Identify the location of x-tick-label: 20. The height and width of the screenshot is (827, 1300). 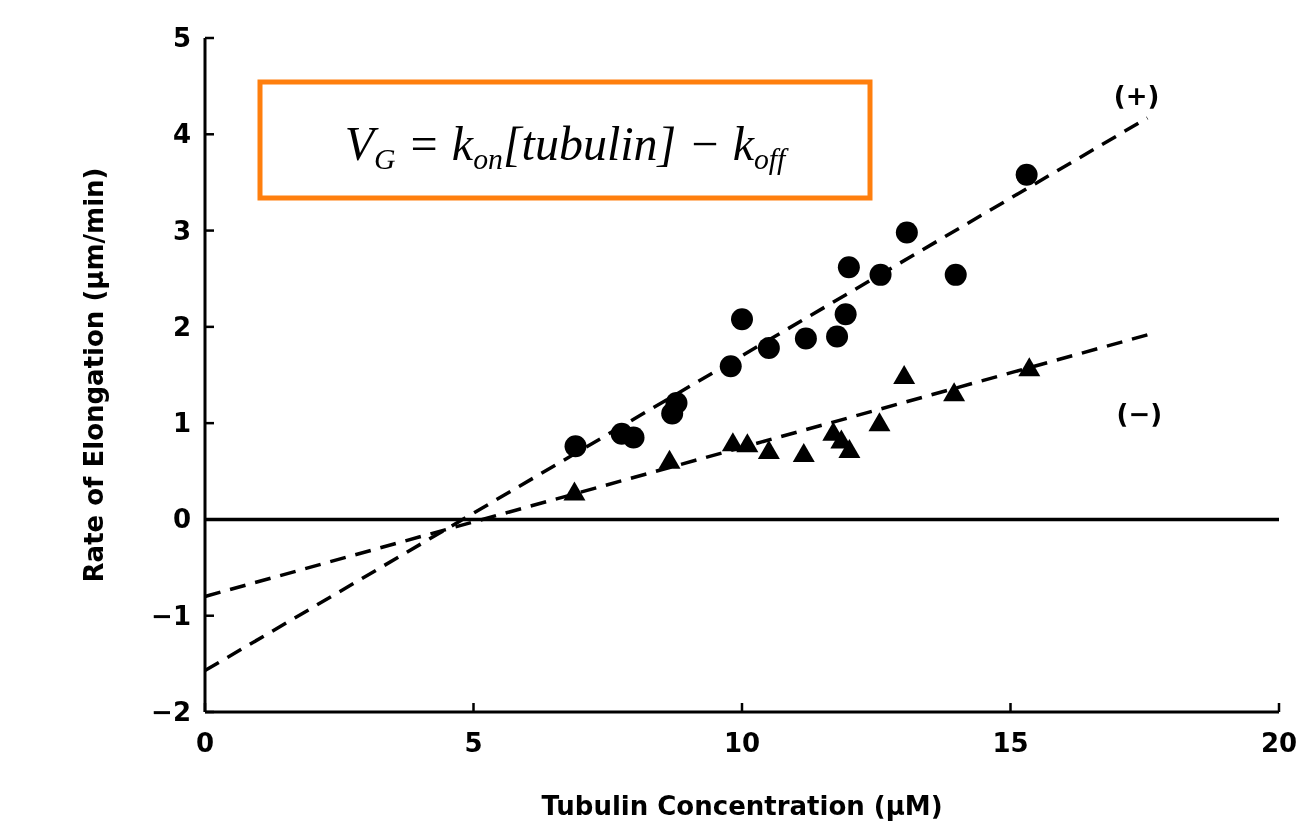
(1279, 743).